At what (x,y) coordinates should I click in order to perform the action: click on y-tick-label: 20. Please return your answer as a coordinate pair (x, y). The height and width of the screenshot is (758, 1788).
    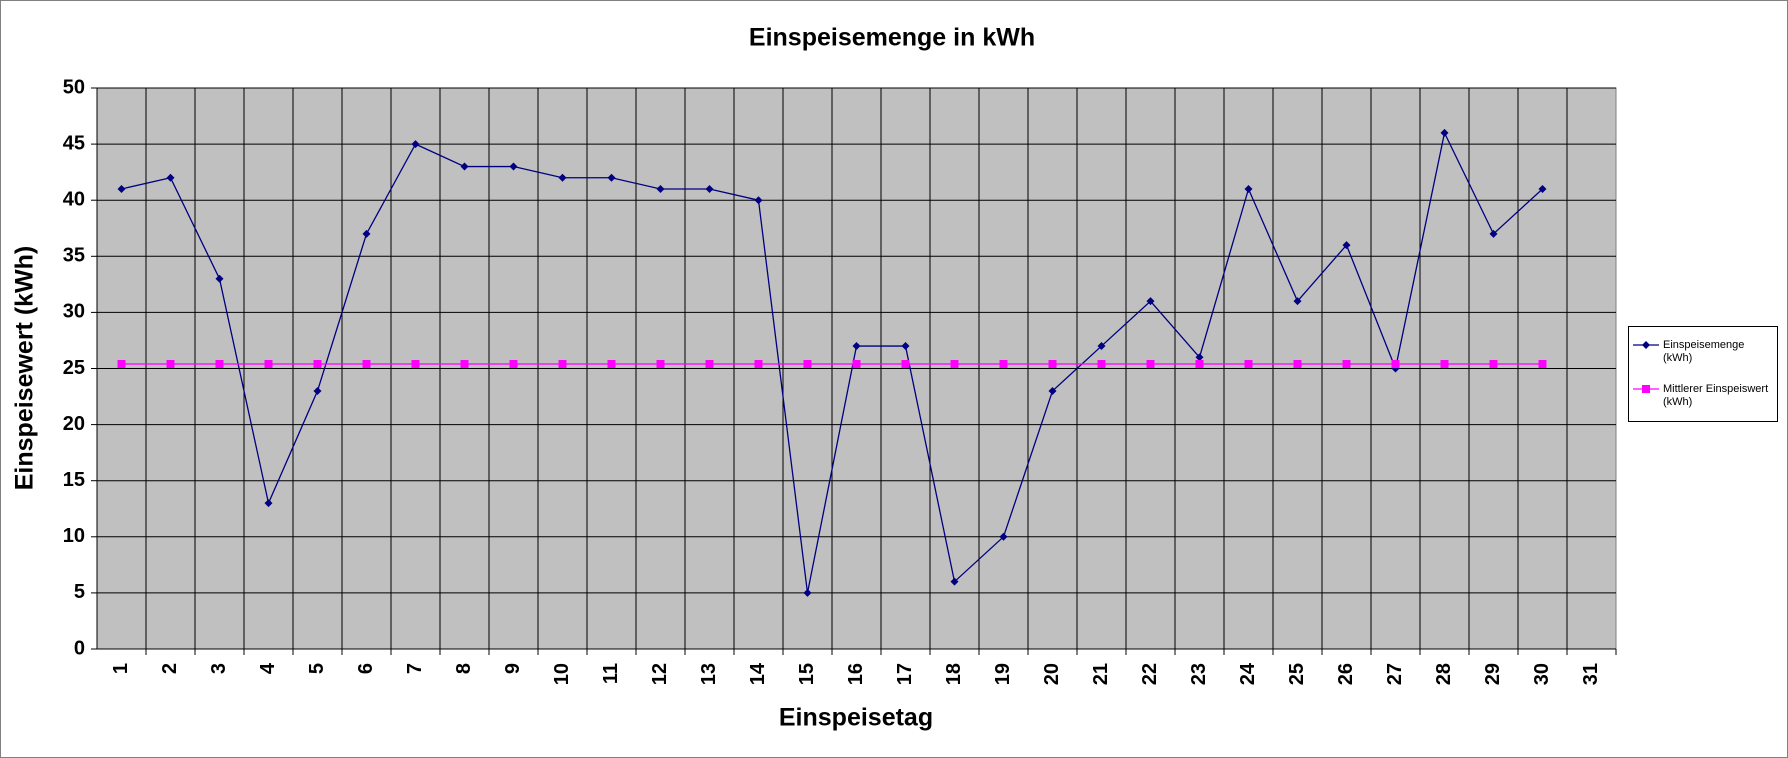
    Looking at the image, I should click on (74, 424).